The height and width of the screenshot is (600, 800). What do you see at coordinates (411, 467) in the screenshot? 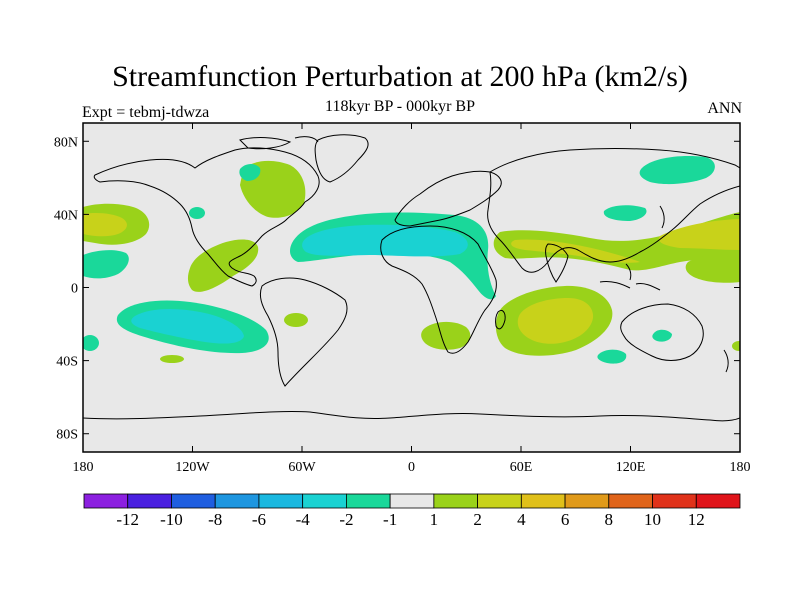
I see `x-tick-label: 0` at bounding box center [411, 467].